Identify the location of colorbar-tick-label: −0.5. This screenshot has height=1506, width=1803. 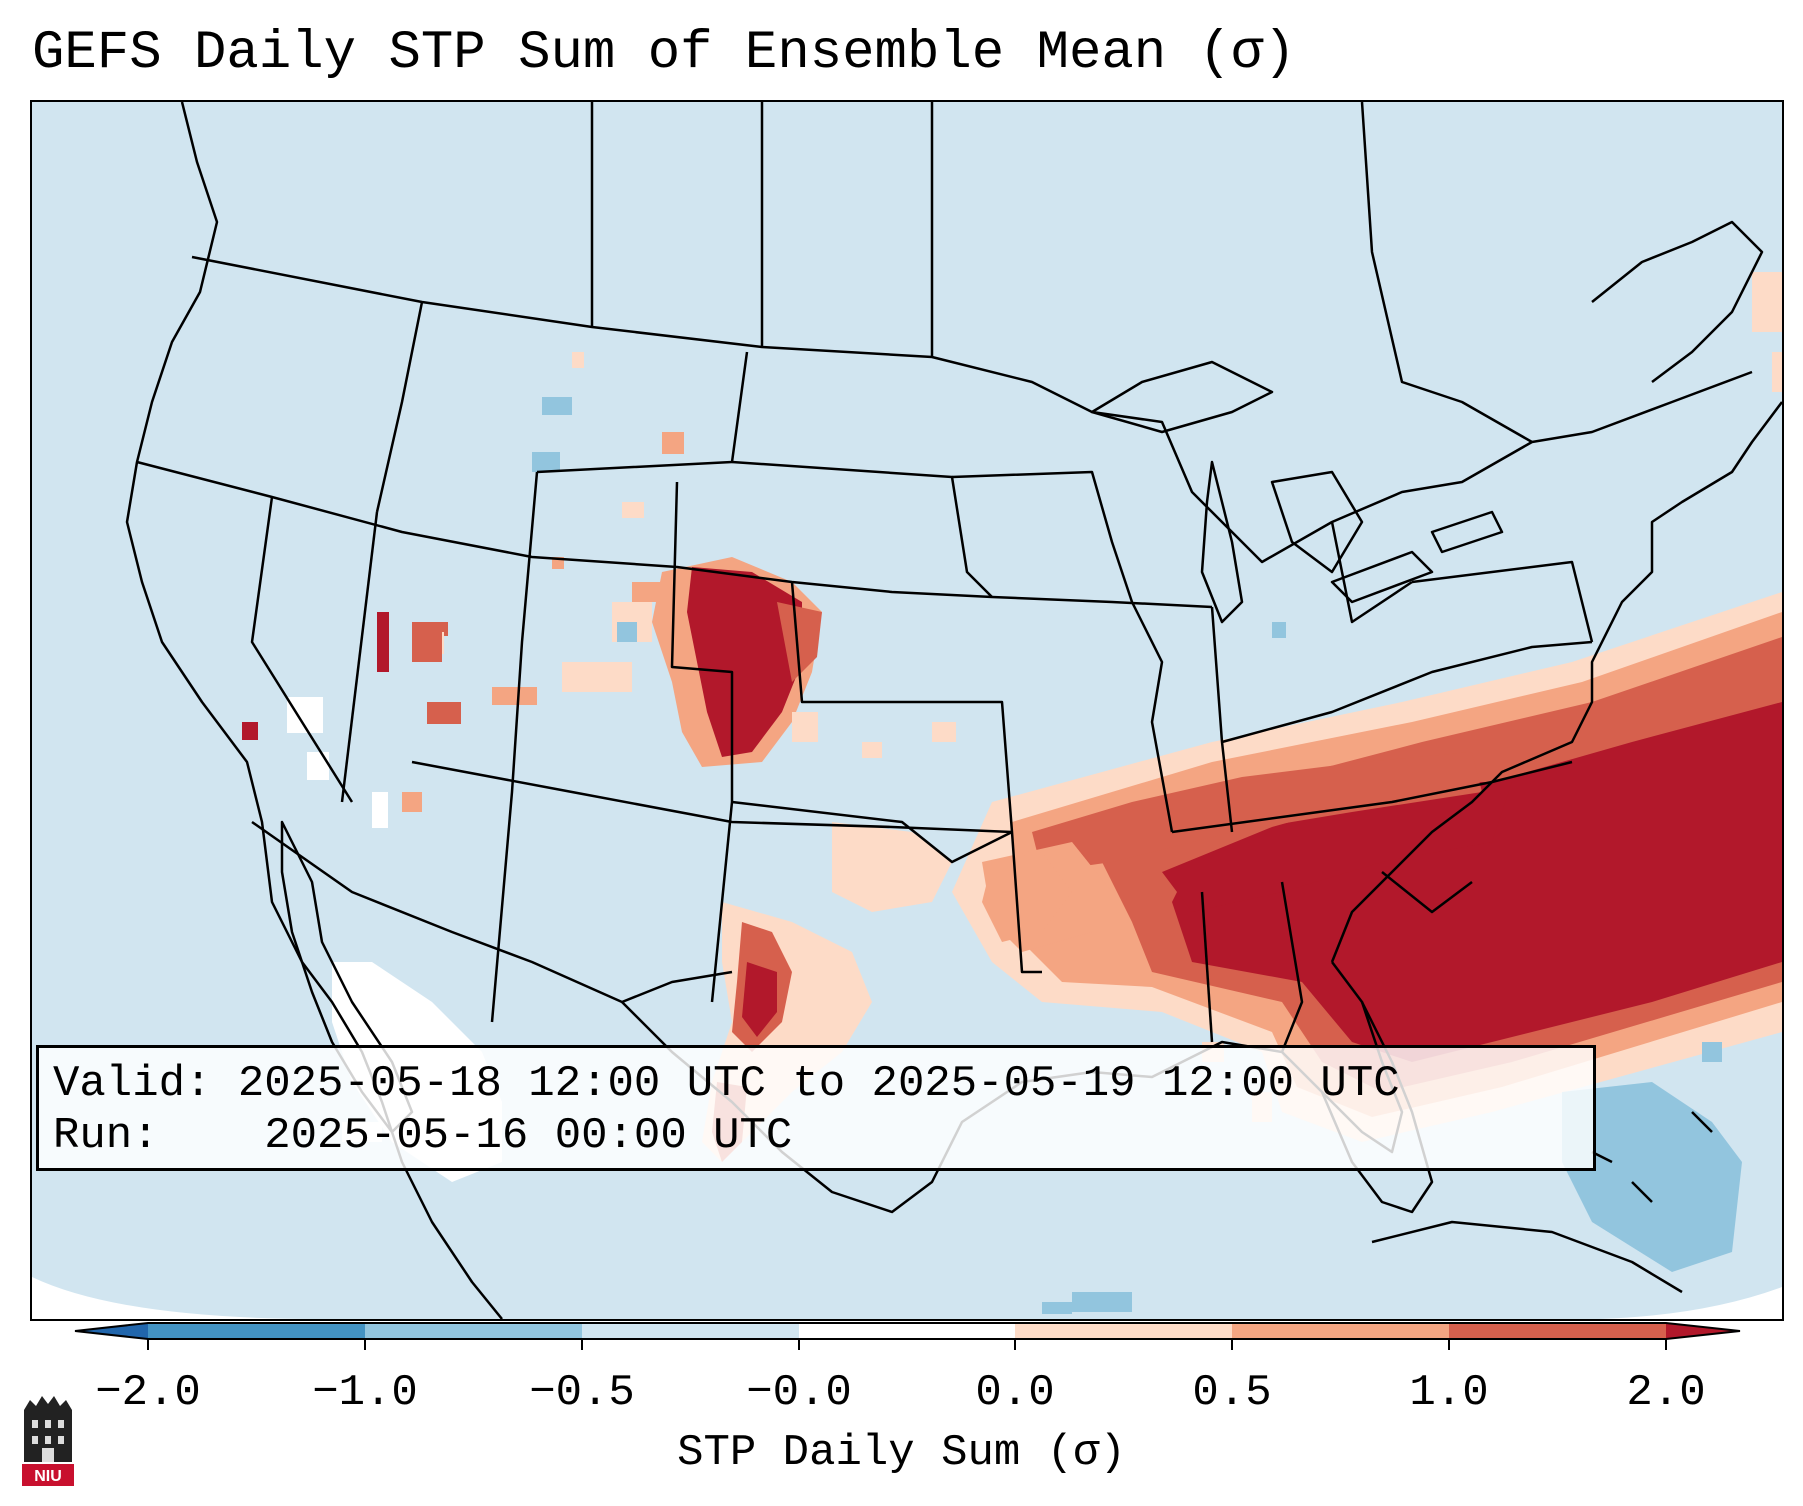
(582, 1393).